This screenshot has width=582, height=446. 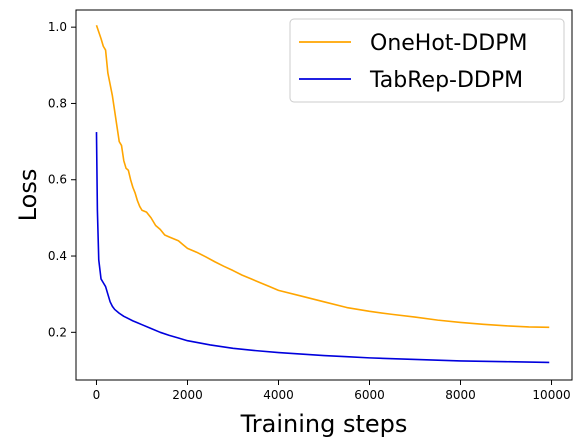 I want to click on x-tick-label: 0, so click(x=97, y=395).